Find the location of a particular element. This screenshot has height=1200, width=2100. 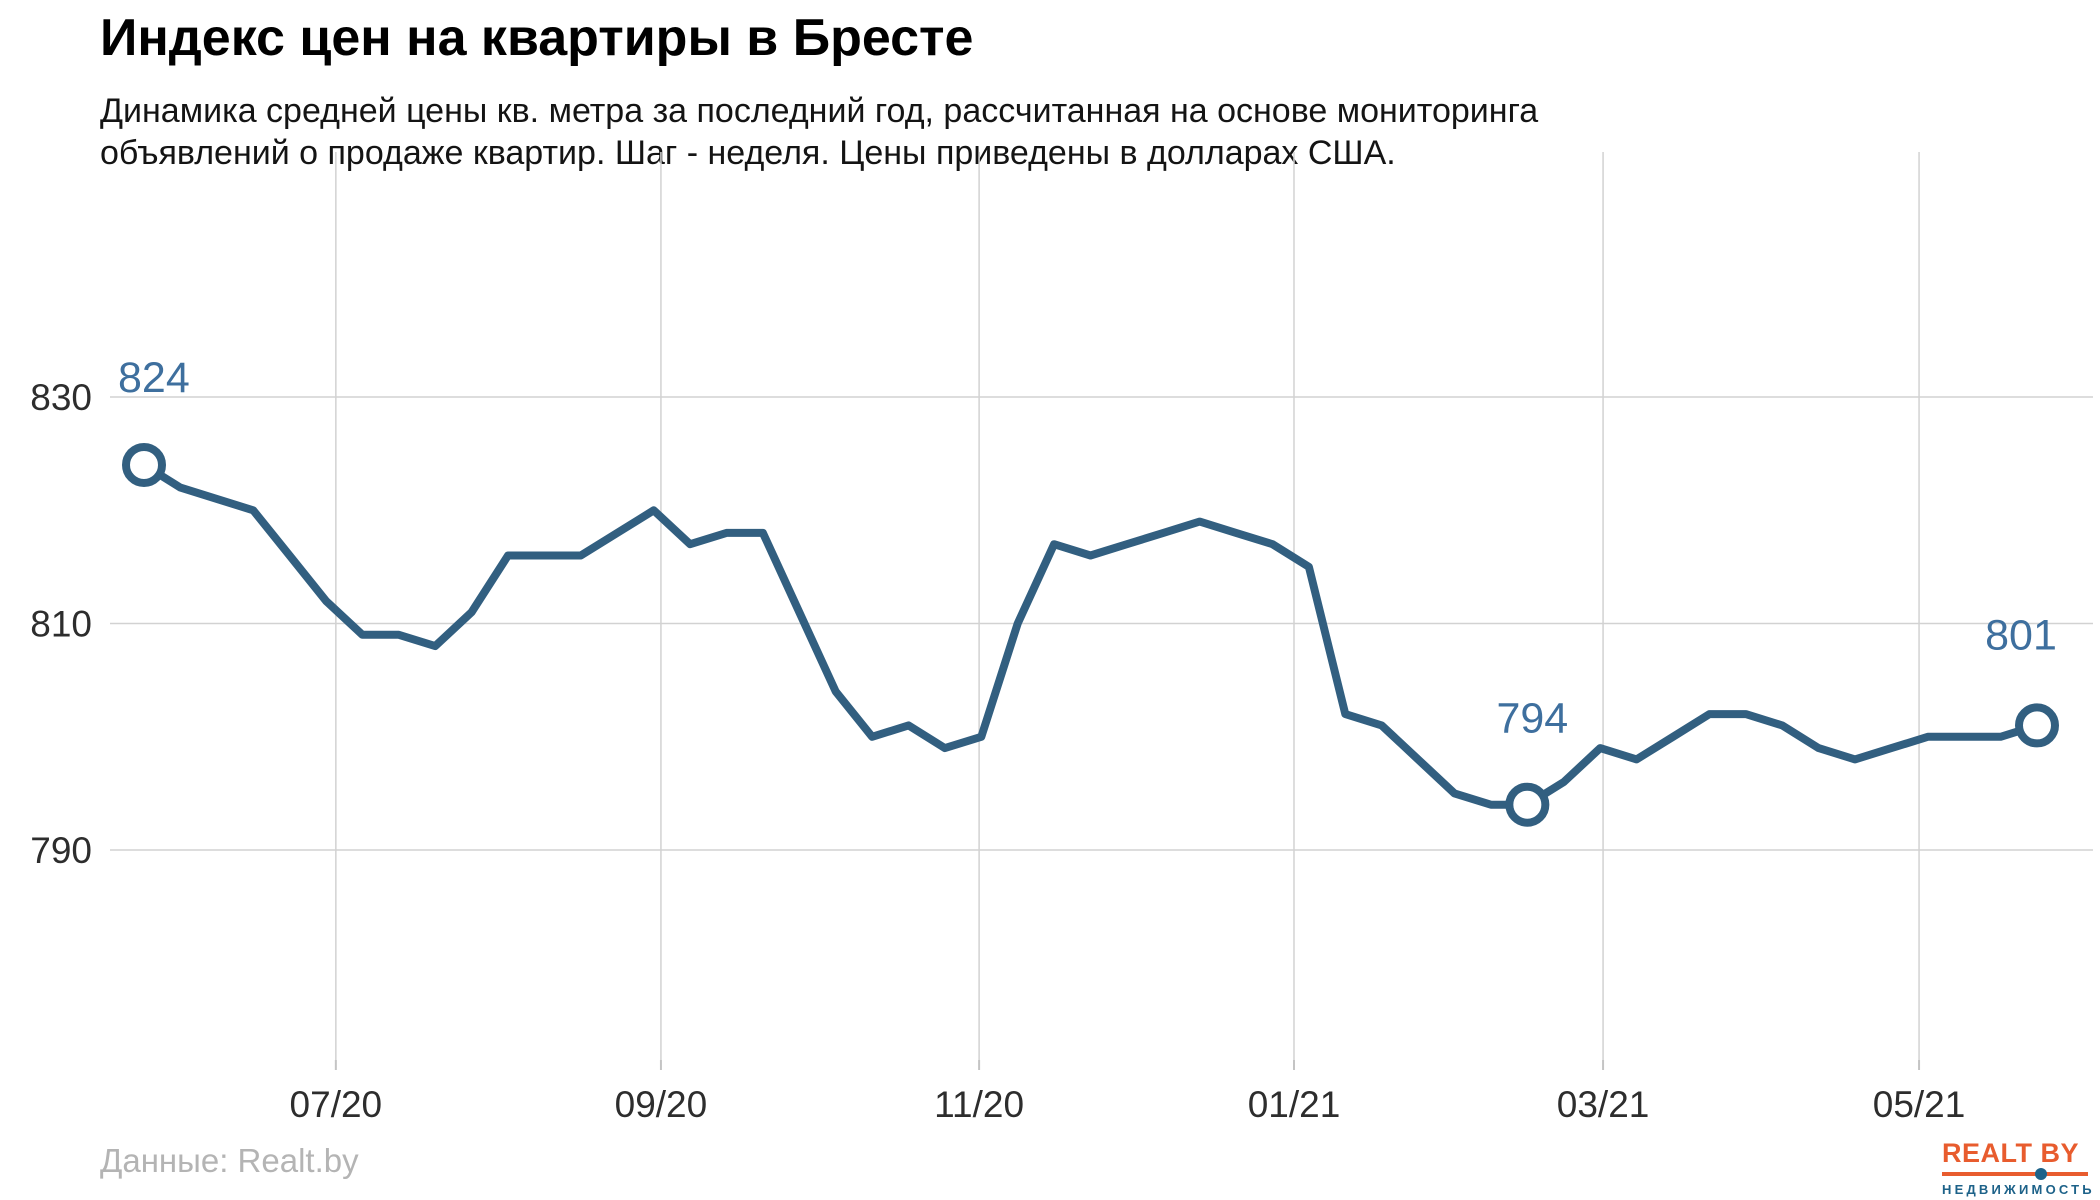

point-value-label: 801 is located at coordinates (2021, 635).